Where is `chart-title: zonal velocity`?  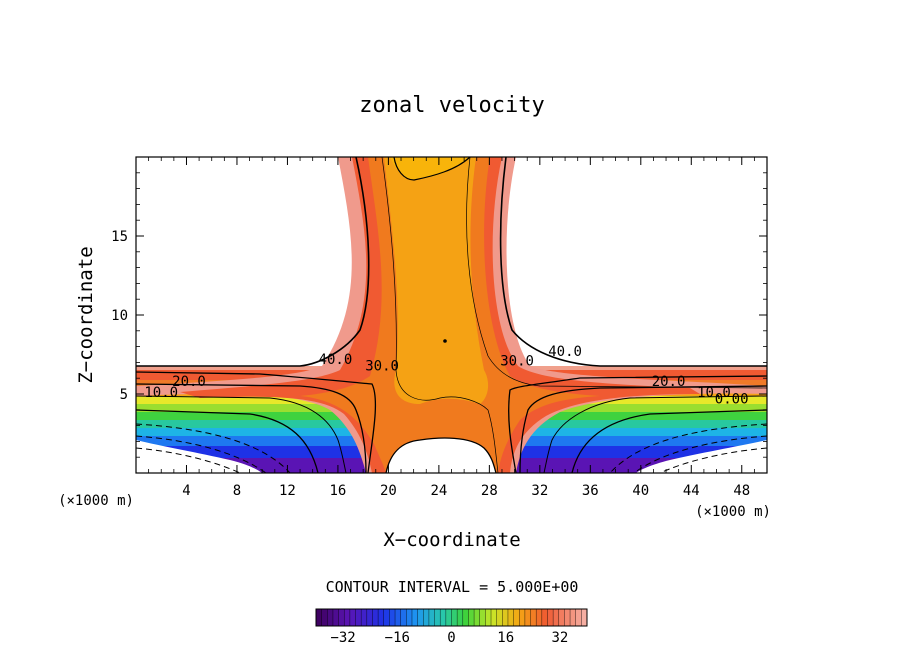
chart-title: zonal velocity is located at coordinates (451, 105).